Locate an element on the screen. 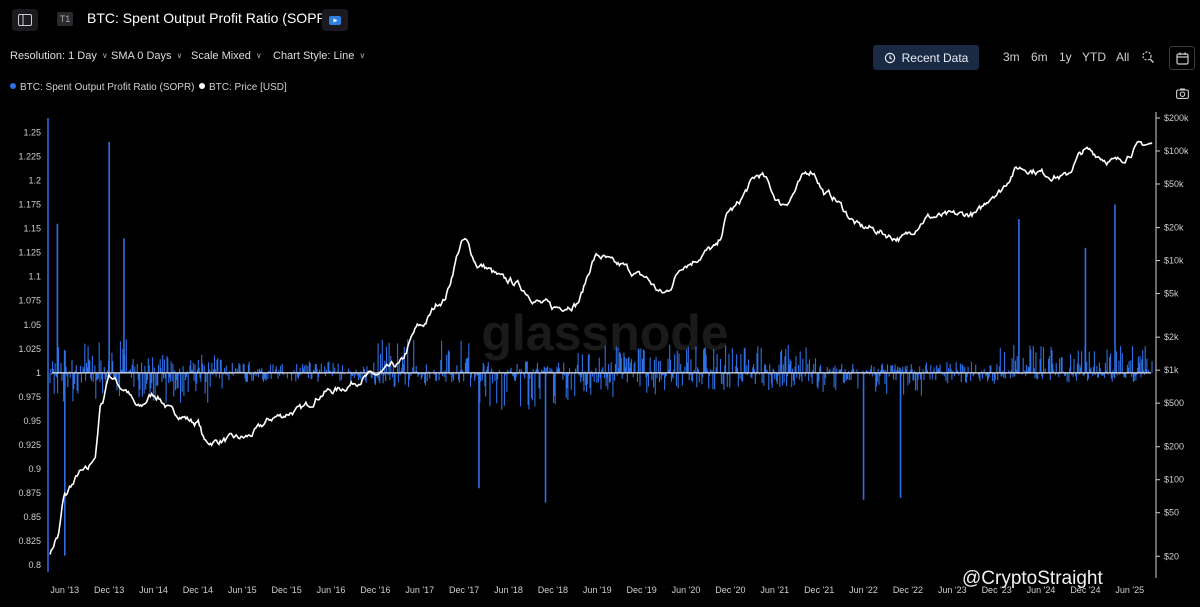 The image size is (1200, 607). left-tick-label: 0.825 is located at coordinates (29, 541).